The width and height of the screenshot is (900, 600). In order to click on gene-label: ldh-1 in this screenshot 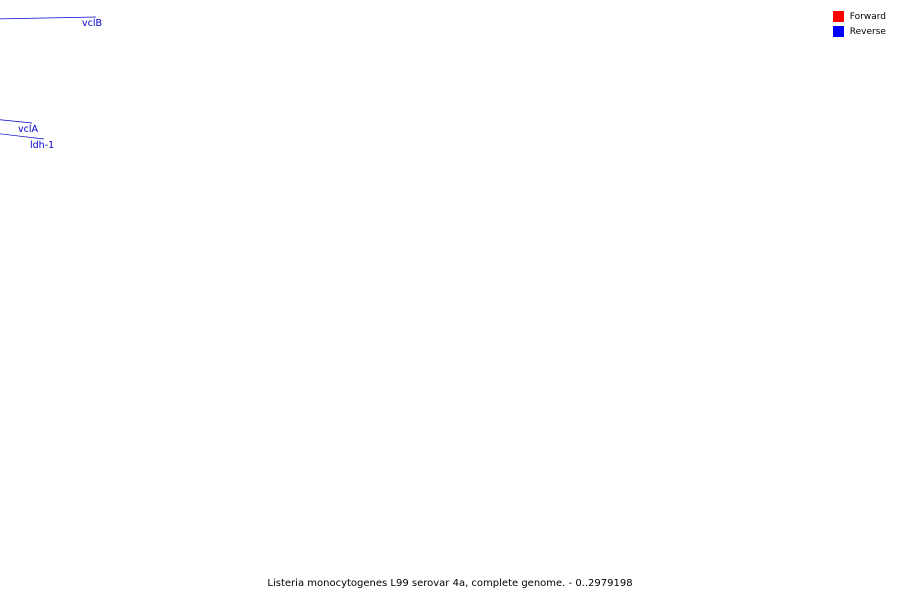, I will do `click(42, 145)`.